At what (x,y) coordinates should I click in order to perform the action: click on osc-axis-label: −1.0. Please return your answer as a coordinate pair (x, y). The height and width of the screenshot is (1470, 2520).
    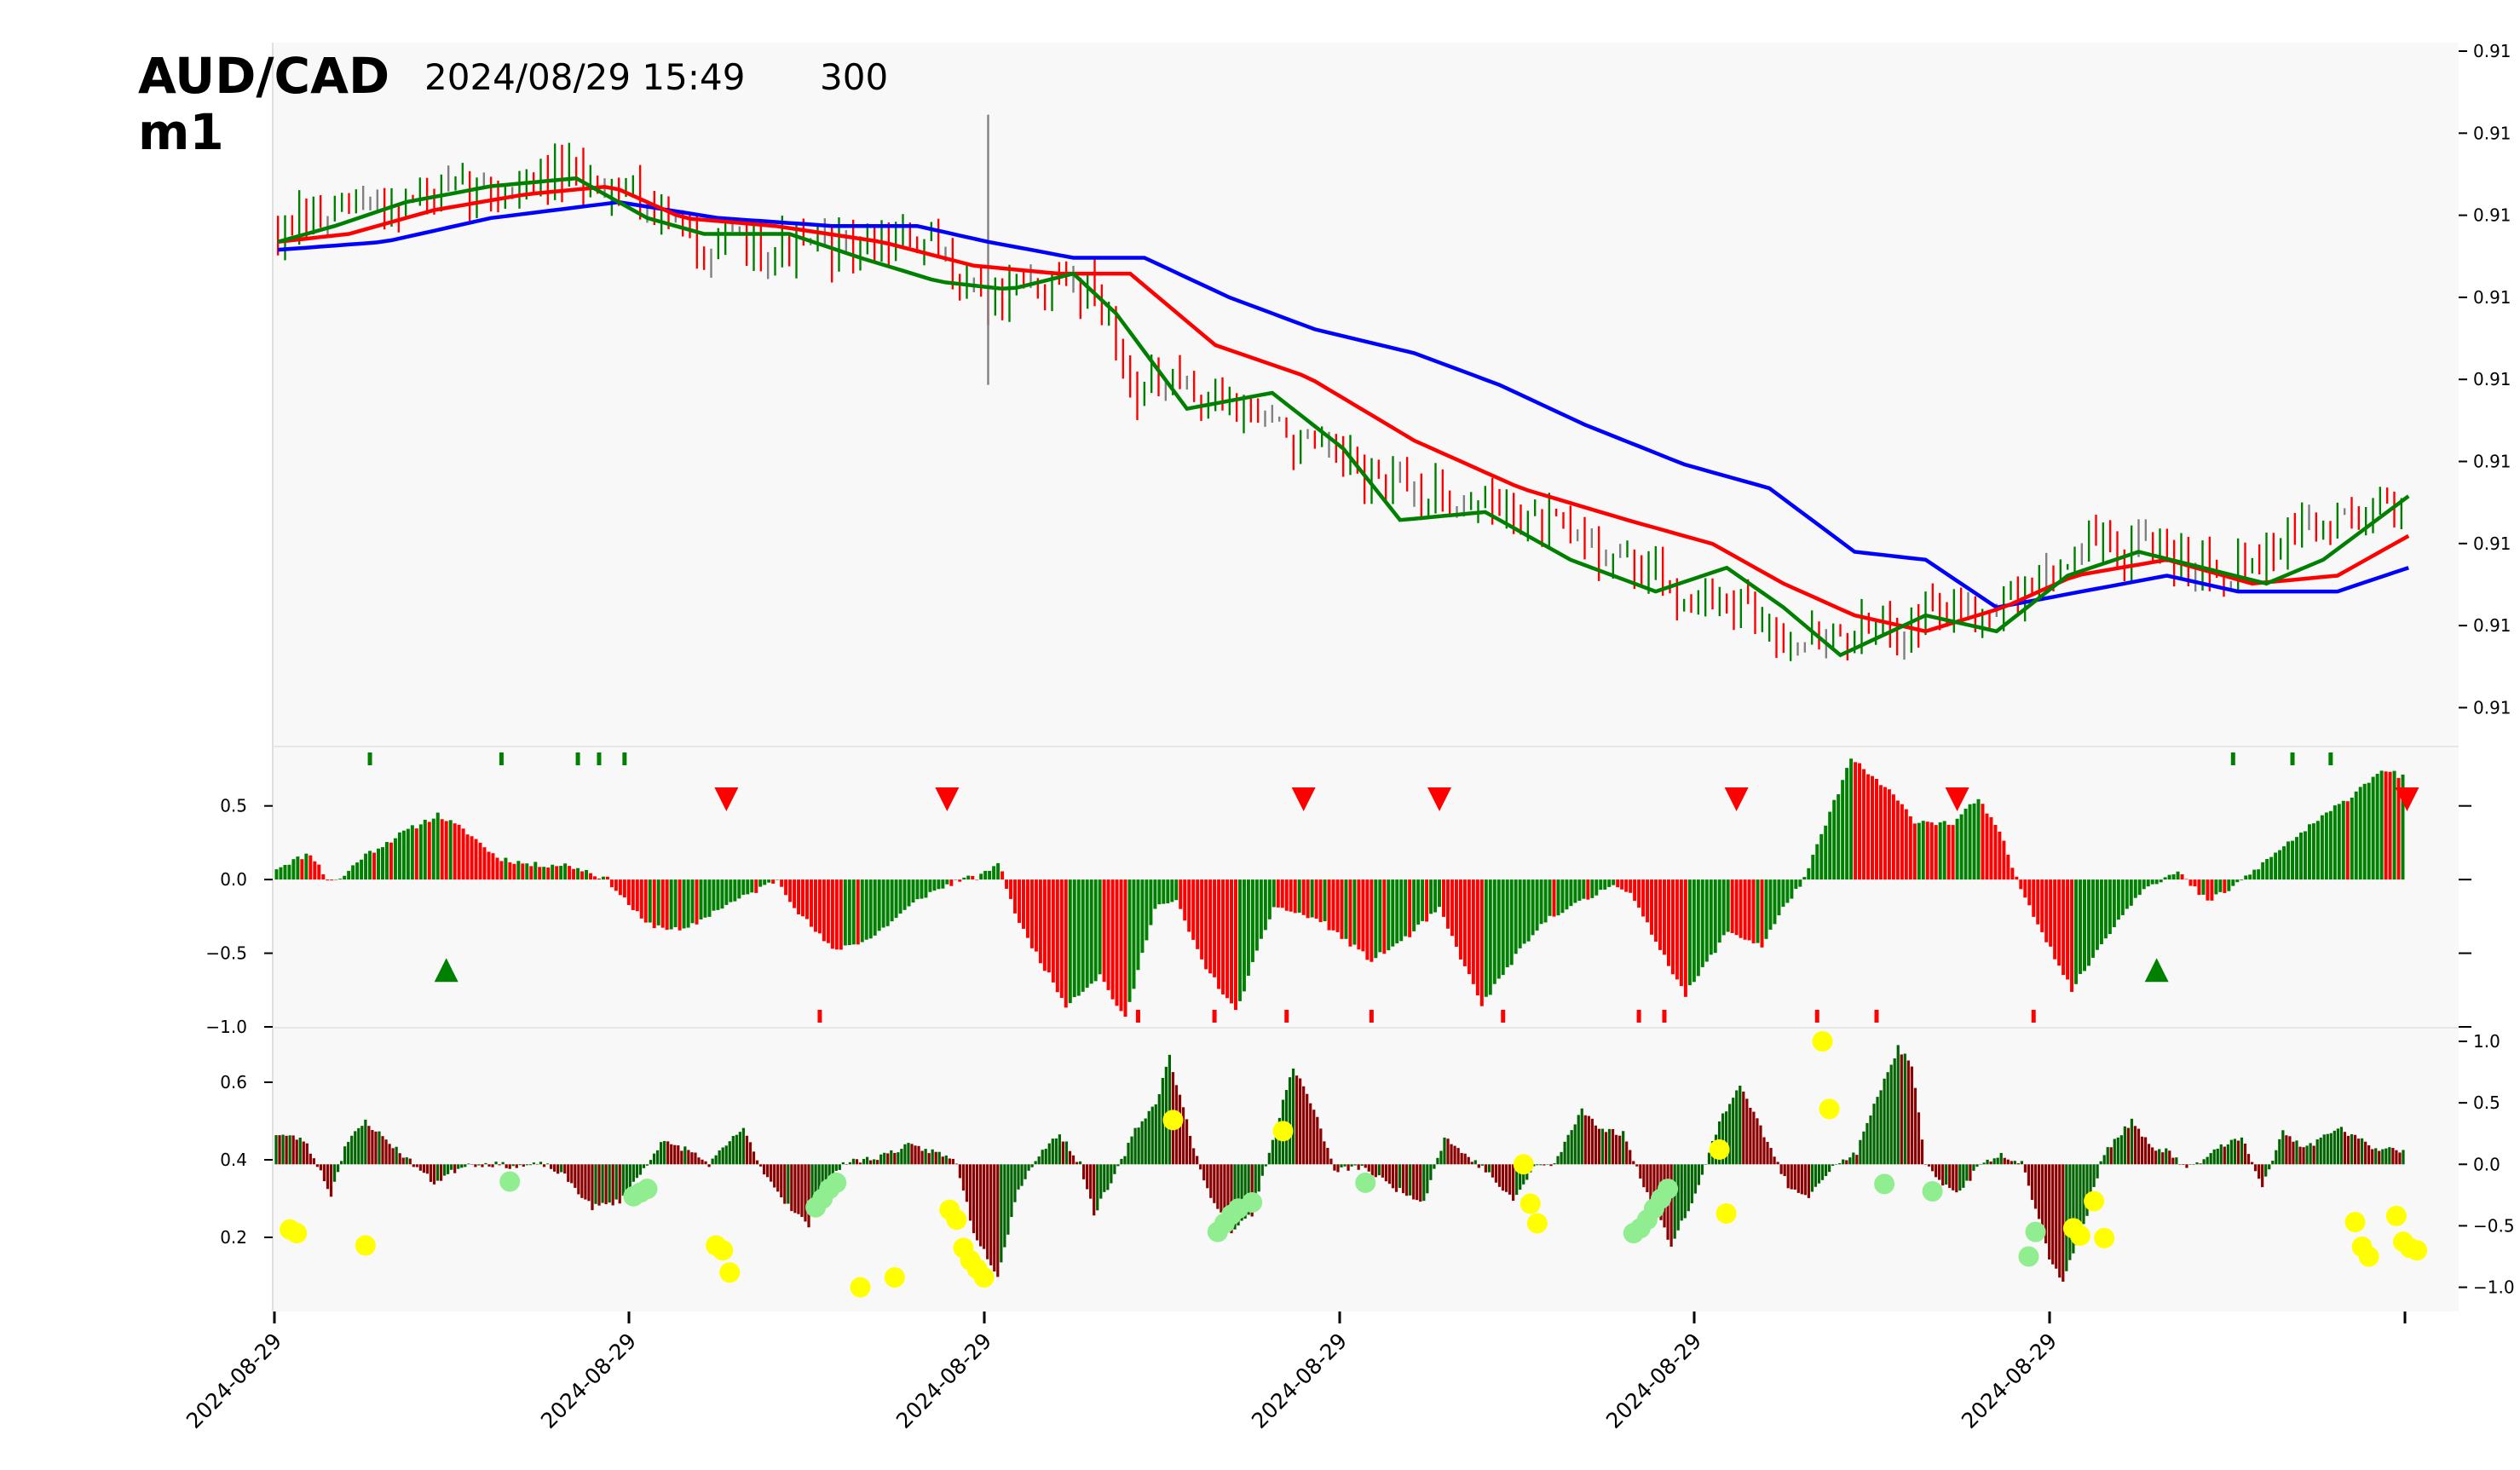
    Looking at the image, I should click on (226, 1027).